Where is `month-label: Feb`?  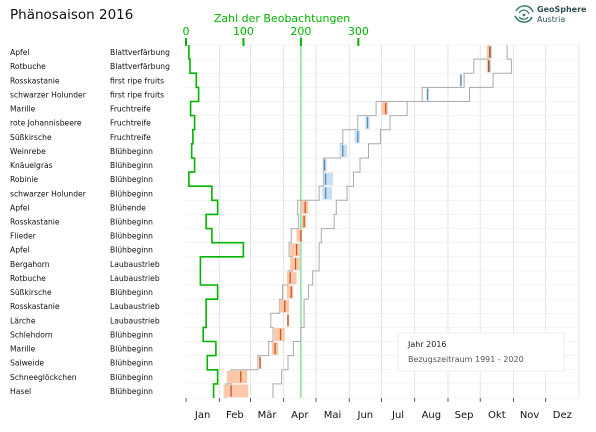 month-label: Feb is located at coordinates (235, 415).